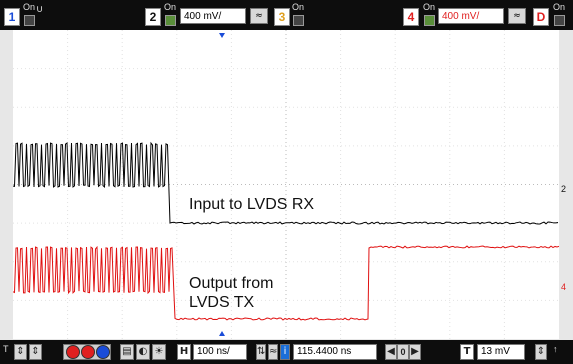  What do you see at coordinates (170, 20) in the screenshot?
I see `channel-2-on-checkbox` at bounding box center [170, 20].